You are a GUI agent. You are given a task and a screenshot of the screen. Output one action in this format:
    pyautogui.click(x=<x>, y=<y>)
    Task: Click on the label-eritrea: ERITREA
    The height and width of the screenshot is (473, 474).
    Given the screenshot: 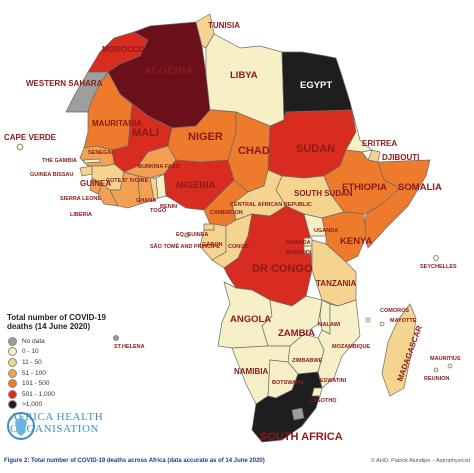 What is the action you would take?
    pyautogui.click(x=379, y=143)
    